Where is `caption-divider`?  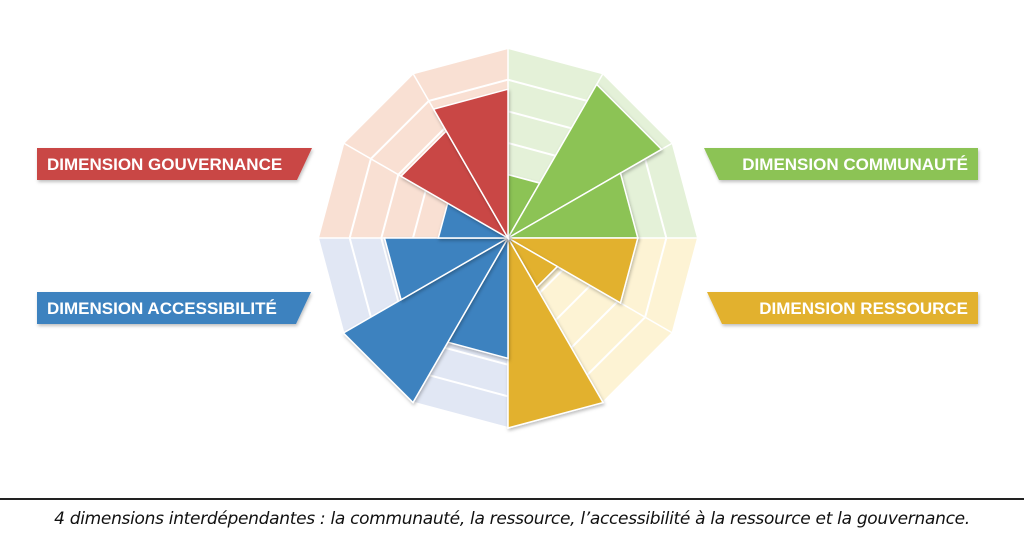
caption-divider is located at coordinates (512, 499).